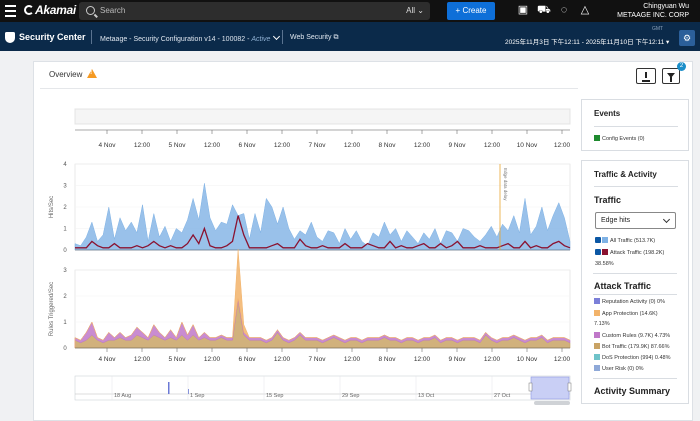  I want to click on logo-text: Akamai, so click(55, 10).